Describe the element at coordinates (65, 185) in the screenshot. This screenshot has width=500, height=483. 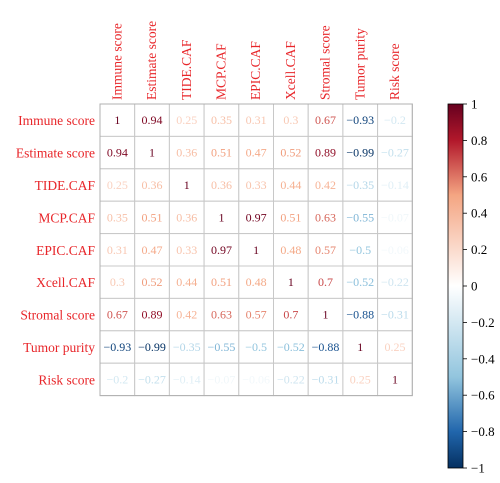
I see `row-label: TIDE.CAF` at that location.